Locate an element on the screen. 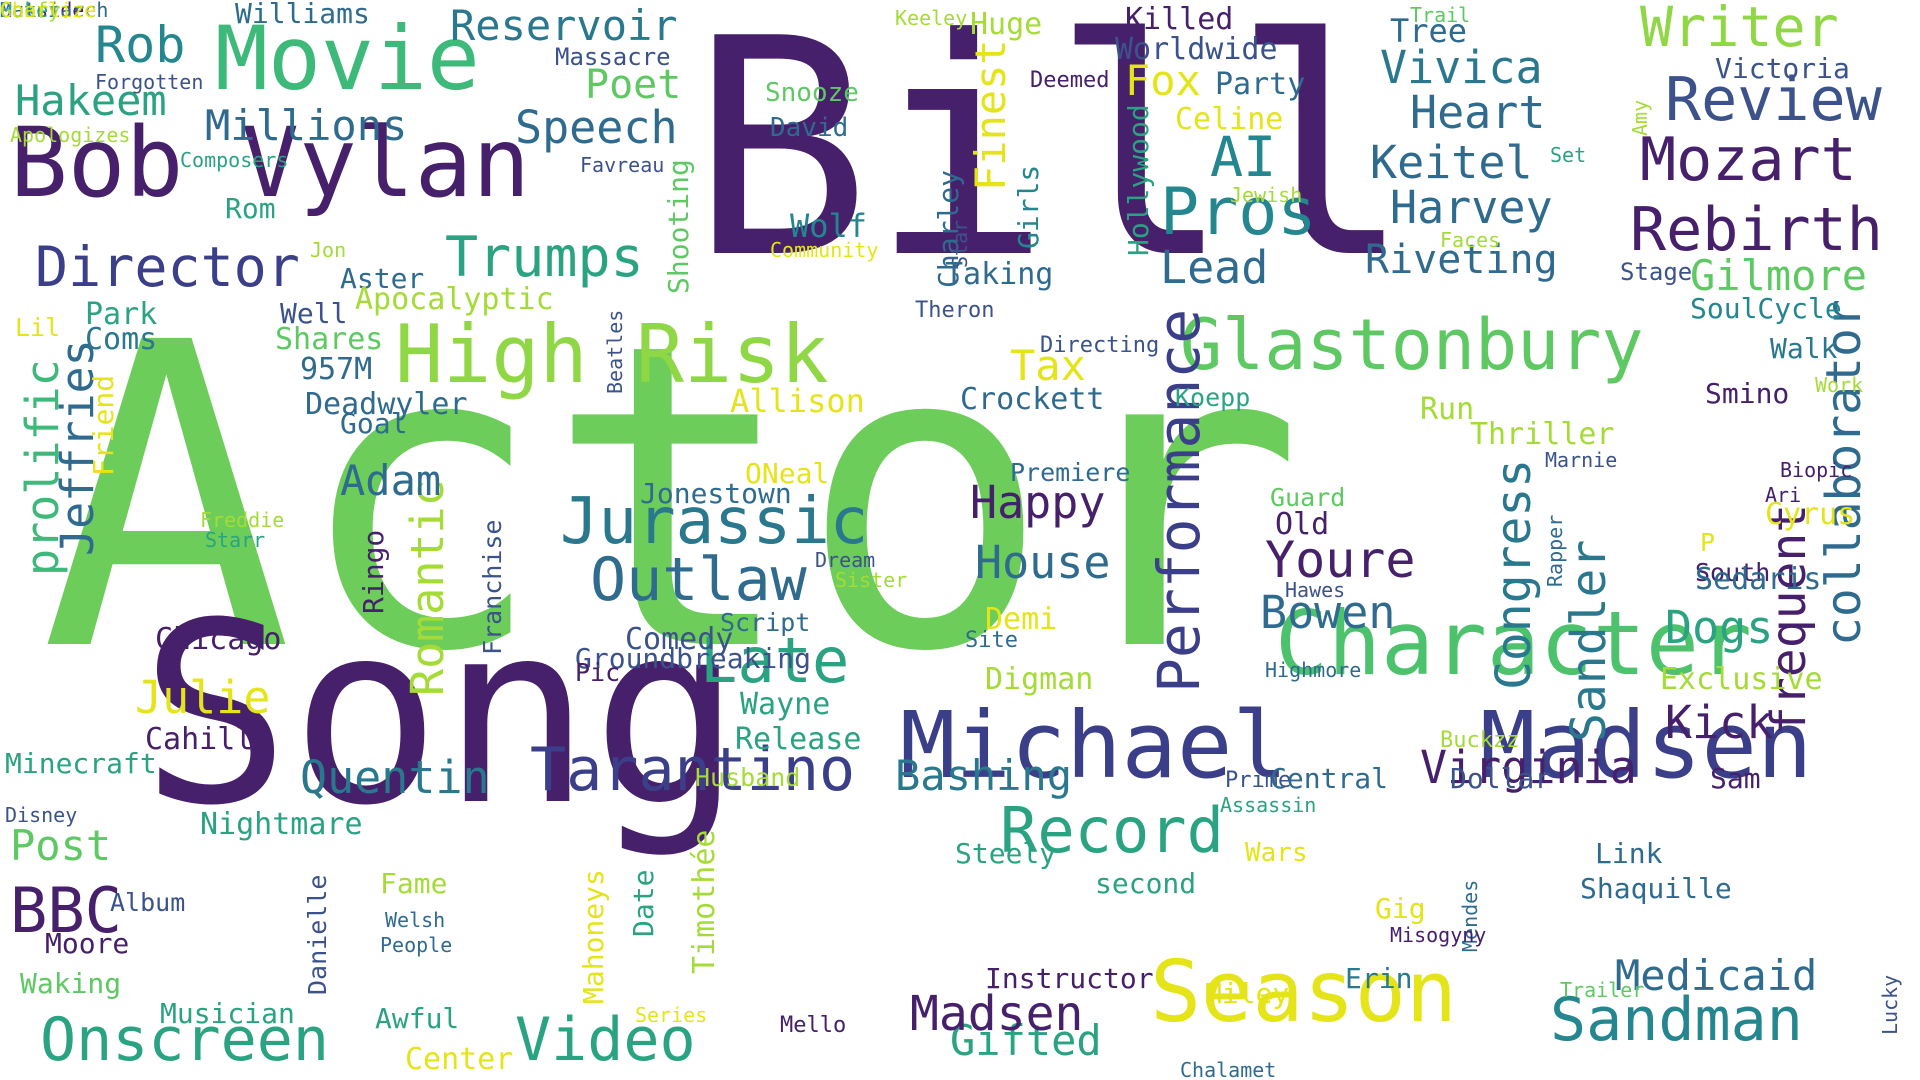 The image size is (1920, 1080). word-tree: Tree is located at coordinates (1429, 31).